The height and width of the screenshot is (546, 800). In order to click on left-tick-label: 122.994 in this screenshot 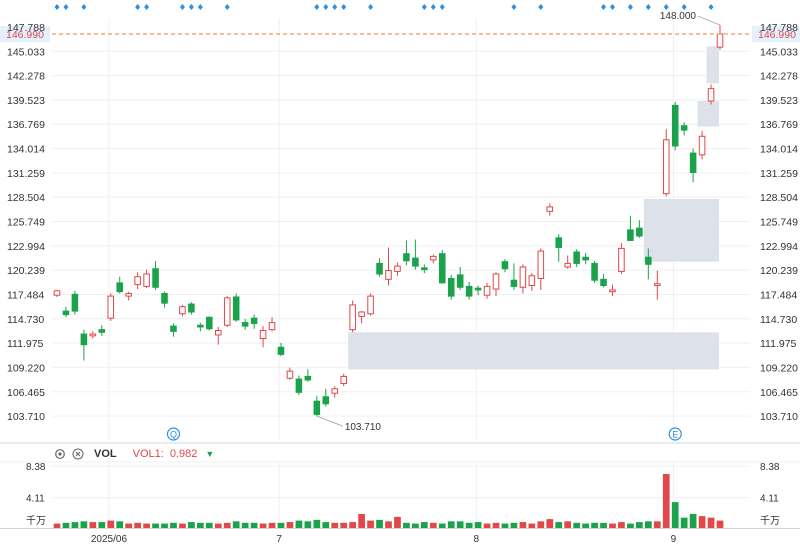, I will do `click(26, 247)`.